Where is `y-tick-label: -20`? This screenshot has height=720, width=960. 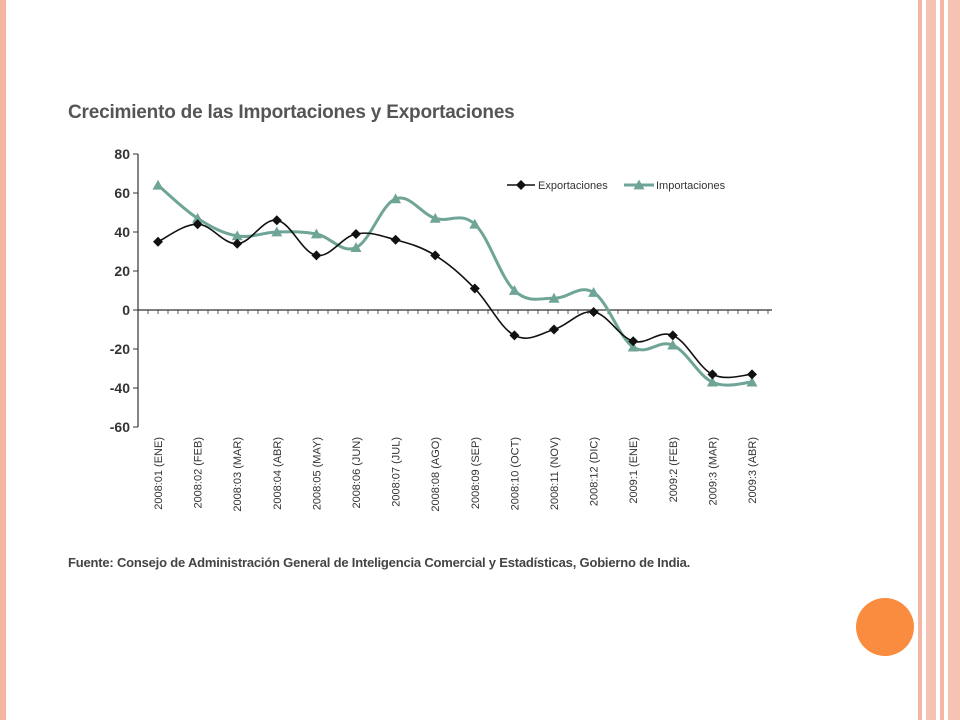 y-tick-label: -20 is located at coordinates (120, 349).